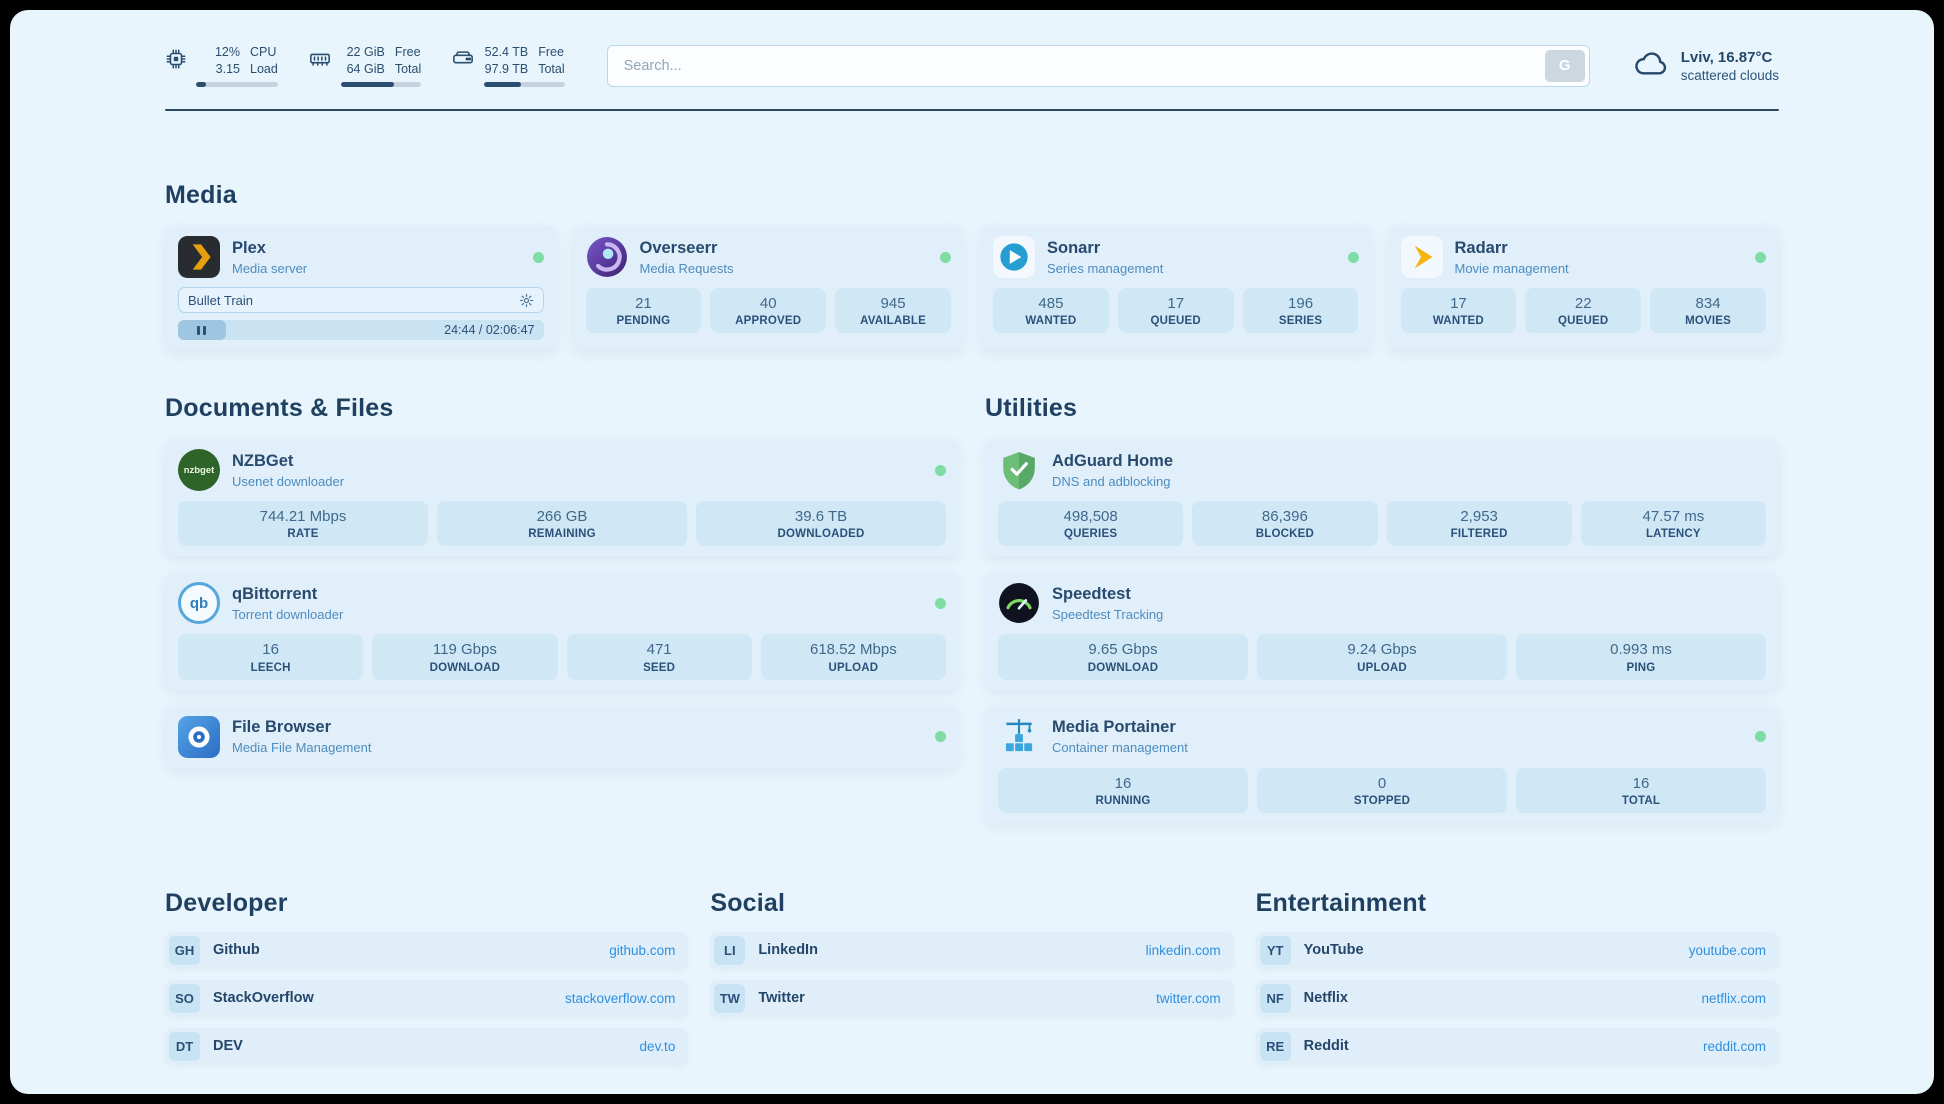 Image resolution: width=1944 pixels, height=1104 pixels. I want to click on app-link-qbittorrent: qb qBittorrent Torrent downloader, so click(562, 603).